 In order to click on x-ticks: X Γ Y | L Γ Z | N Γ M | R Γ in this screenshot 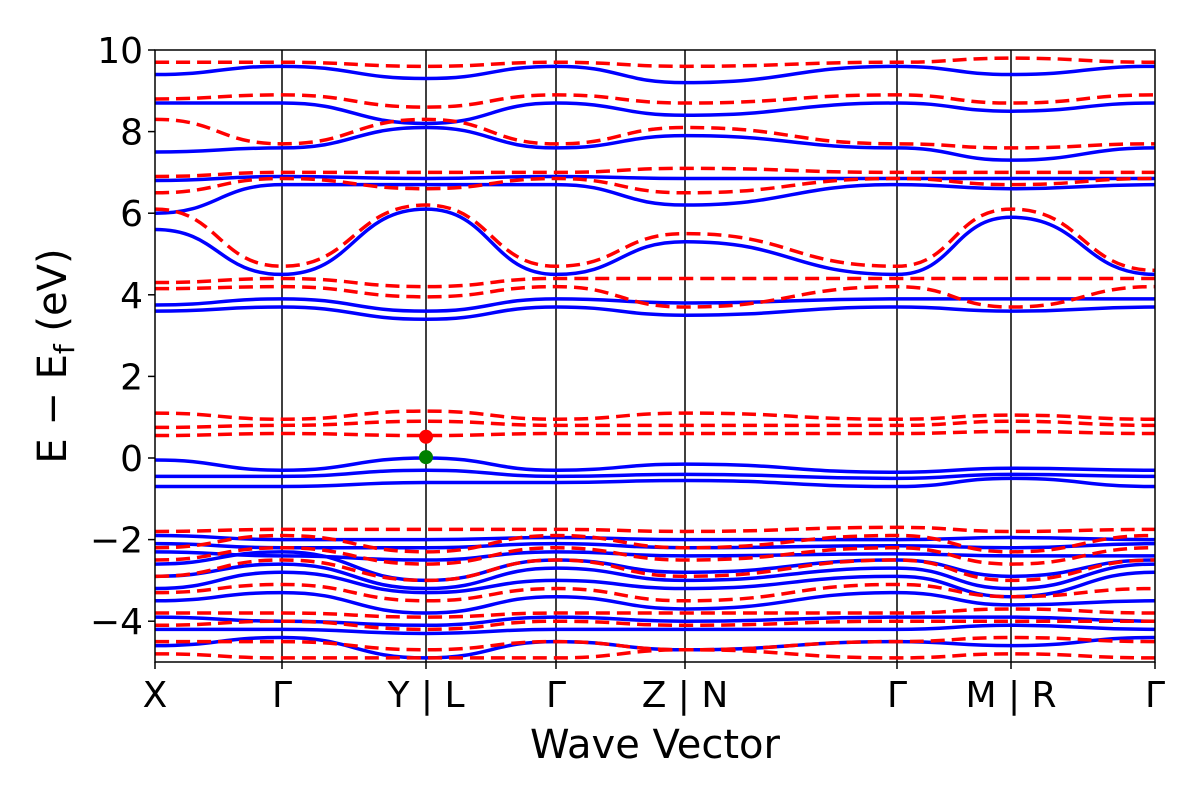, I will do `click(654, 689)`.